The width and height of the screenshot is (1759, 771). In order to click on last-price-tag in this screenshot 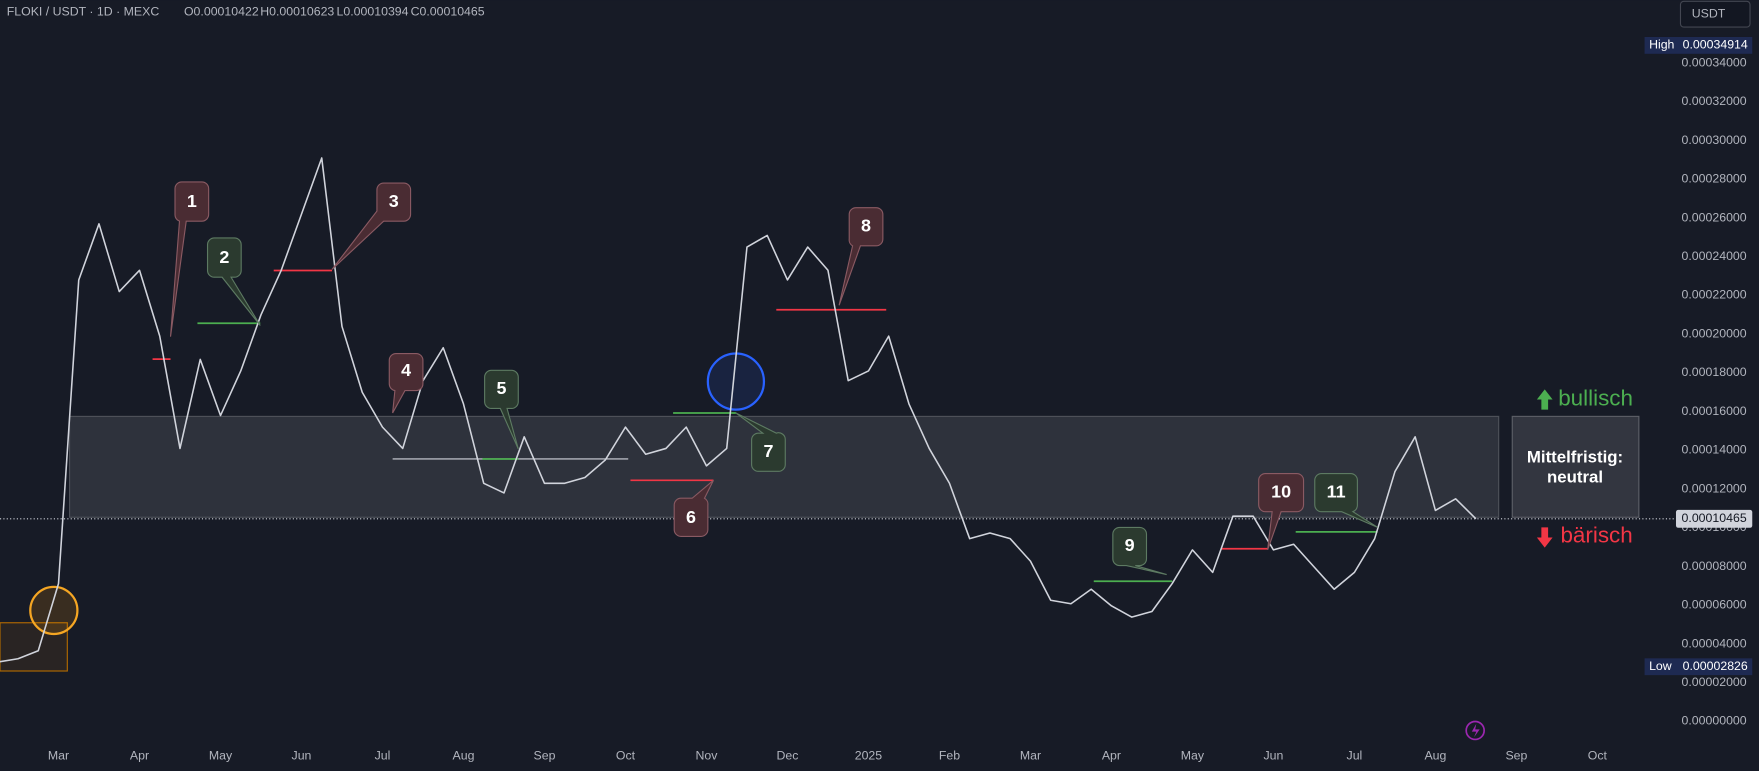, I will do `click(1714, 518)`.